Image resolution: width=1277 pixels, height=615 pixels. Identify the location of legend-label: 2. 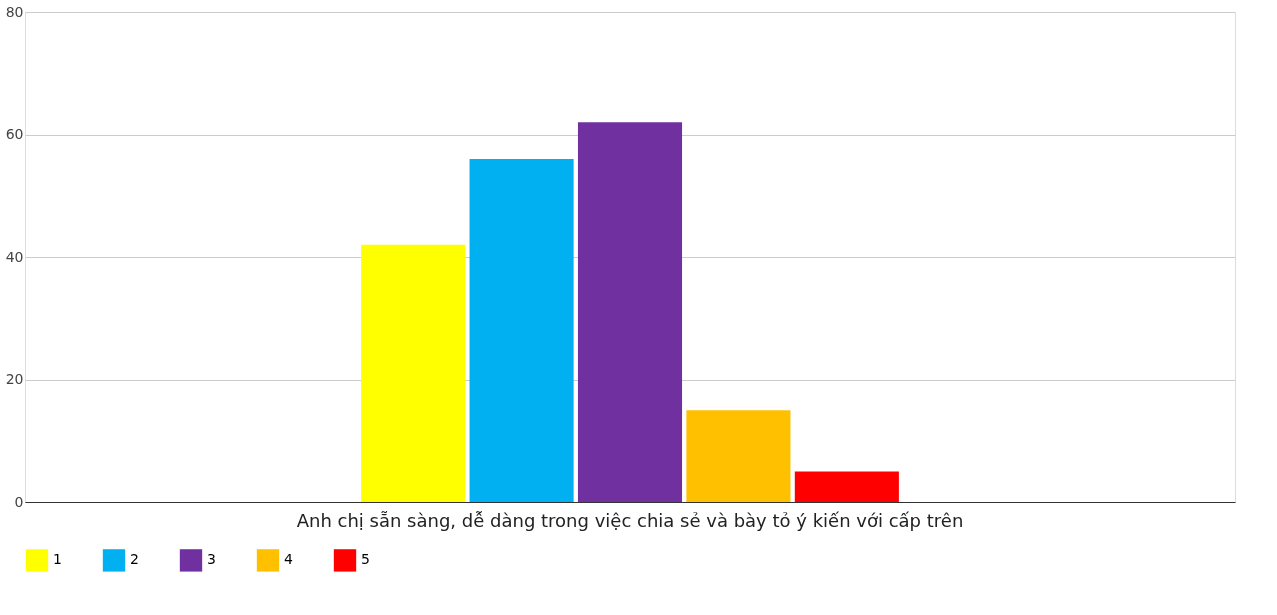
(134, 559).